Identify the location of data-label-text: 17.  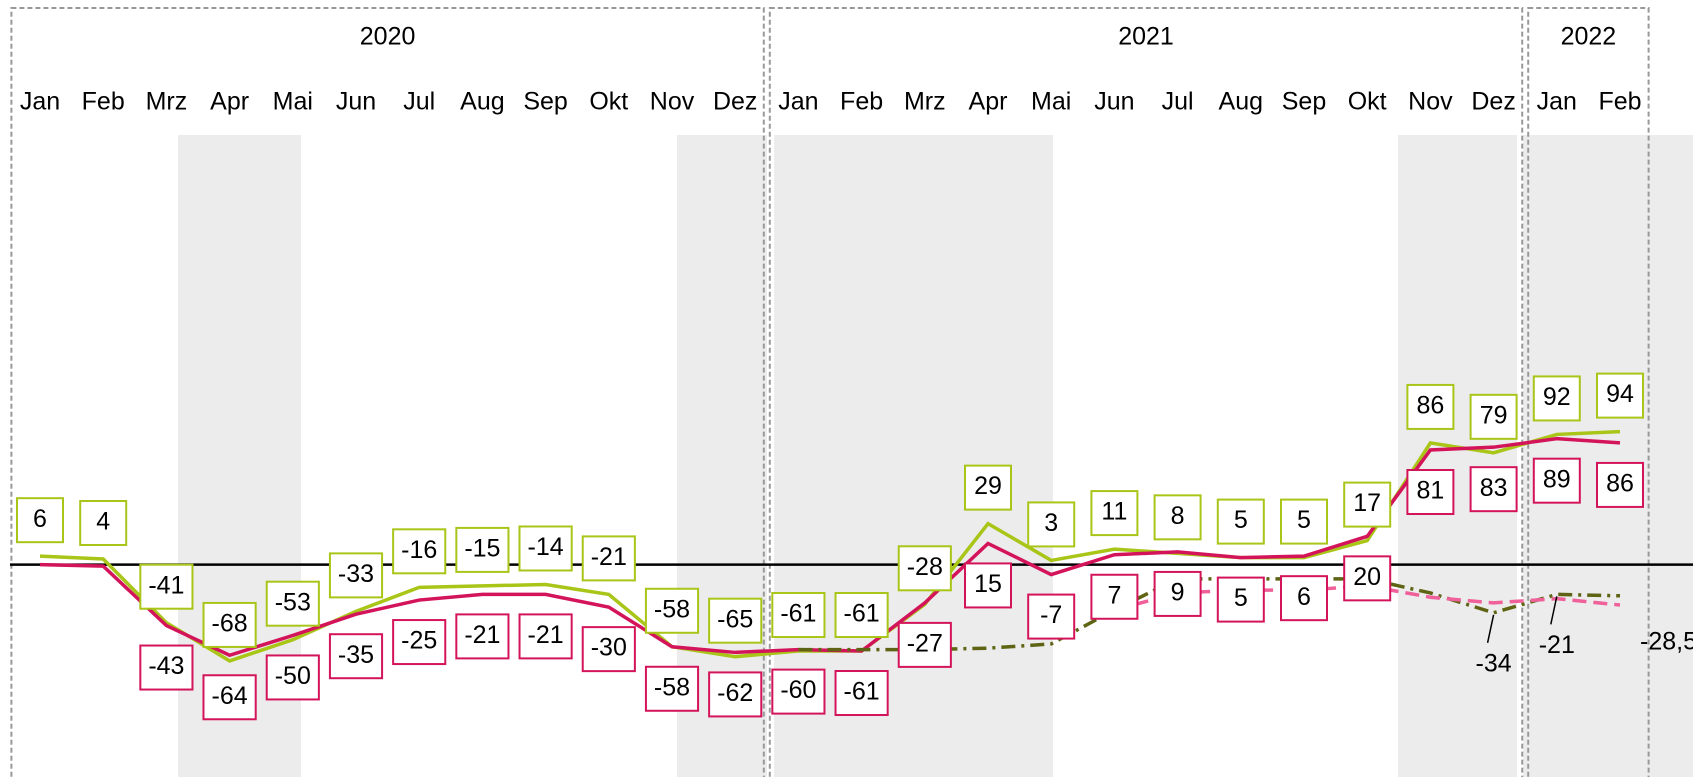
(1367, 503).